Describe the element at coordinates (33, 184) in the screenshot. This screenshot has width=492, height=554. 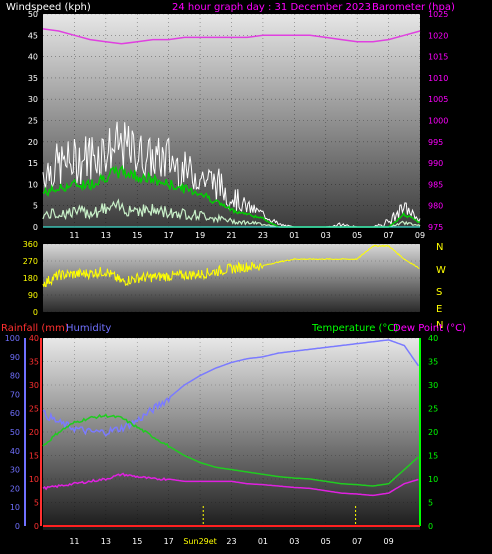
I see `wind-y-tick-label: 10` at that location.